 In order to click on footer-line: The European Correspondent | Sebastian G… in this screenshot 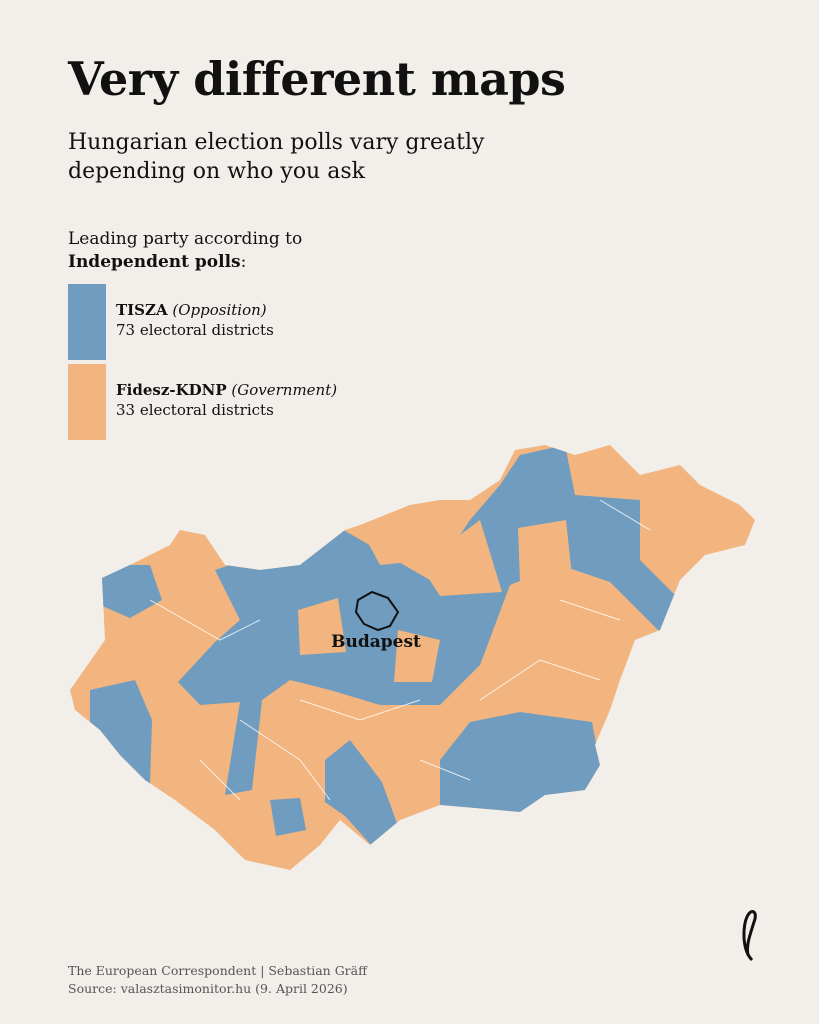, I will do `click(217, 970)`.